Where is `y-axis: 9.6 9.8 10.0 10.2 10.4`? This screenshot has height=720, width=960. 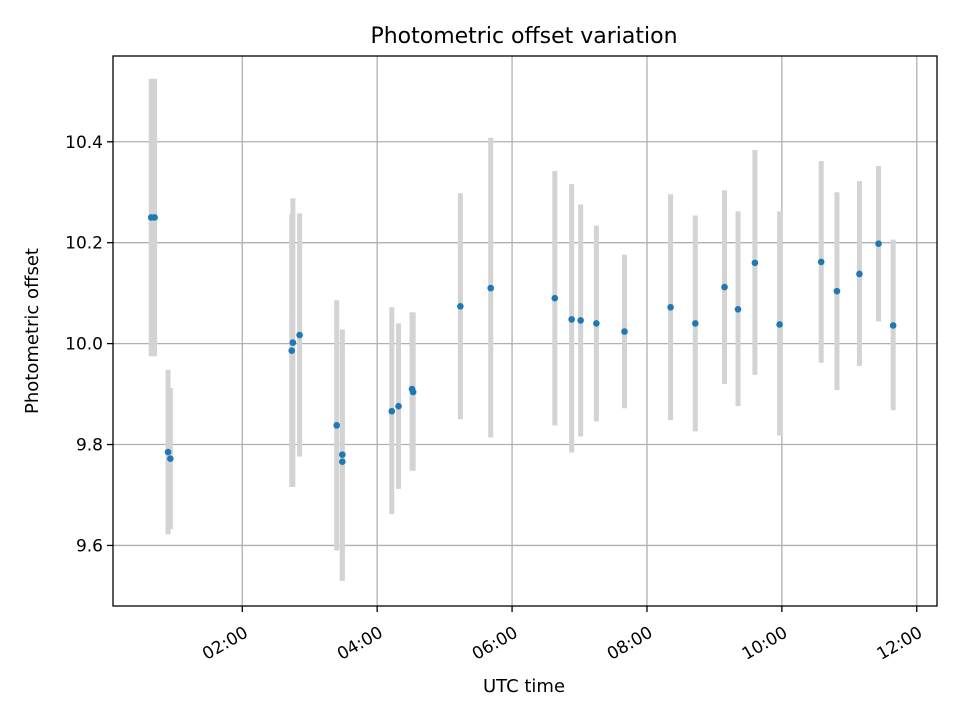
y-axis: 9.6 9.8 10.0 10.2 10.4 is located at coordinates (89, 344).